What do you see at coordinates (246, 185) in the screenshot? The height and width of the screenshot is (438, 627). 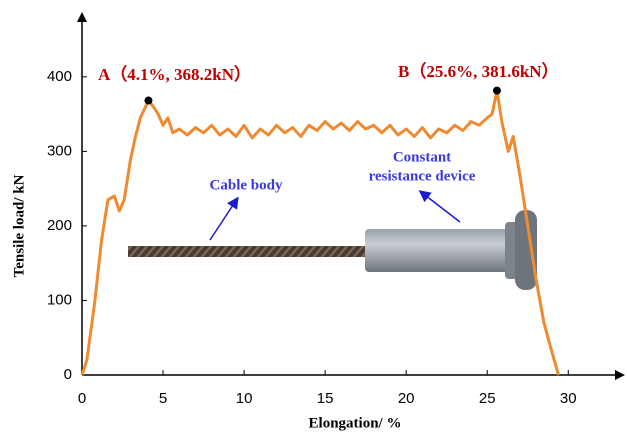 I see `callout: Cable body` at bounding box center [246, 185].